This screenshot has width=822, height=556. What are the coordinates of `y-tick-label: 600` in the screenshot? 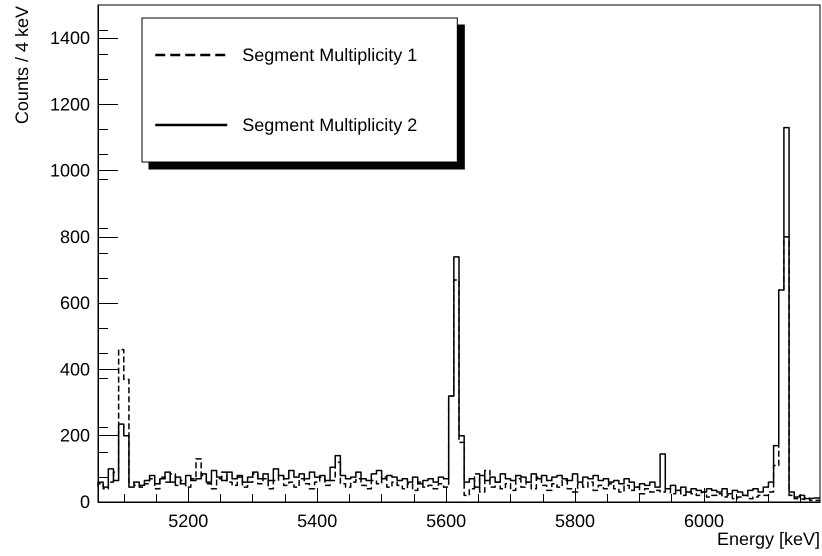 It's located at (75, 303).